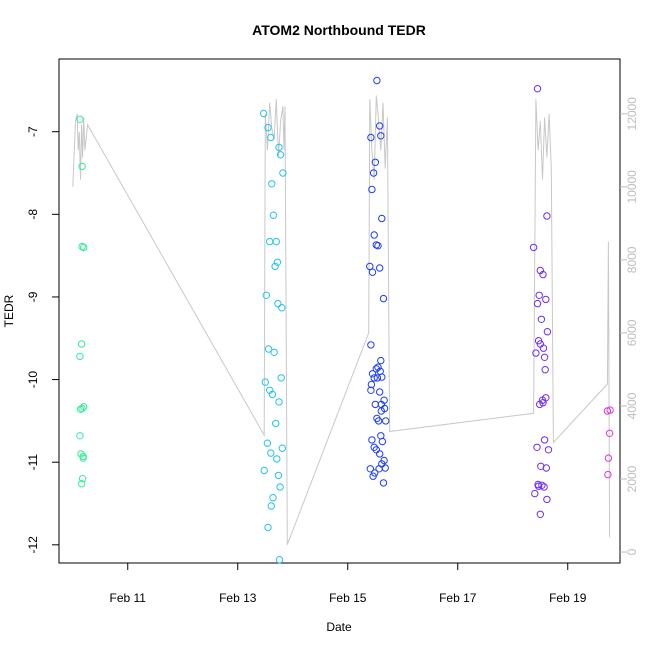 The width and height of the screenshot is (650, 650). Describe the element at coordinates (33, 380) in the screenshot. I see `y-tick-label: -10` at that location.